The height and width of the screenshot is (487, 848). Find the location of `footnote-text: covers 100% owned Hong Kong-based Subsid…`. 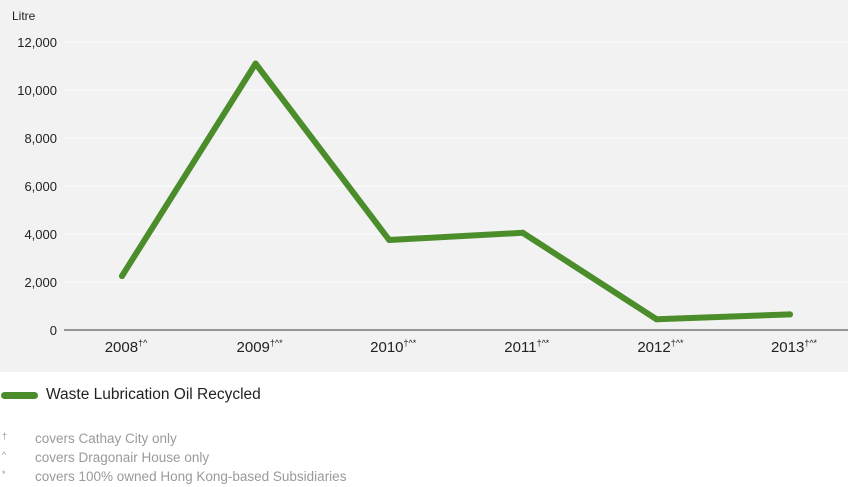

footnote-text: covers 100% owned Hong Kong-based Subsid… is located at coordinates (191, 476).